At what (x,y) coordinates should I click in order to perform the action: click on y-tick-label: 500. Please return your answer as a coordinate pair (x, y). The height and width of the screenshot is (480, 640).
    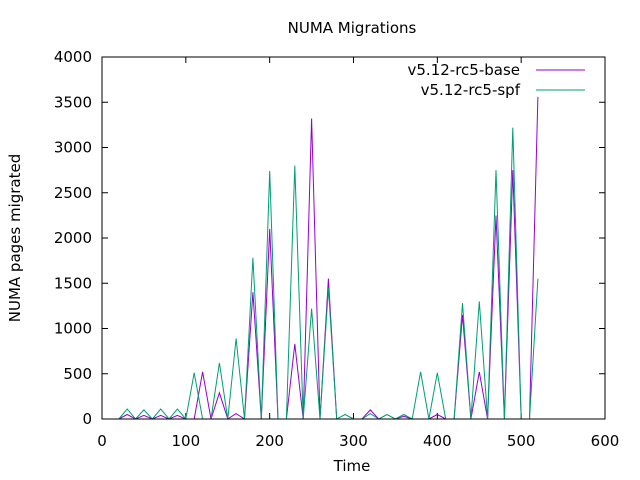
    Looking at the image, I should click on (77, 374).